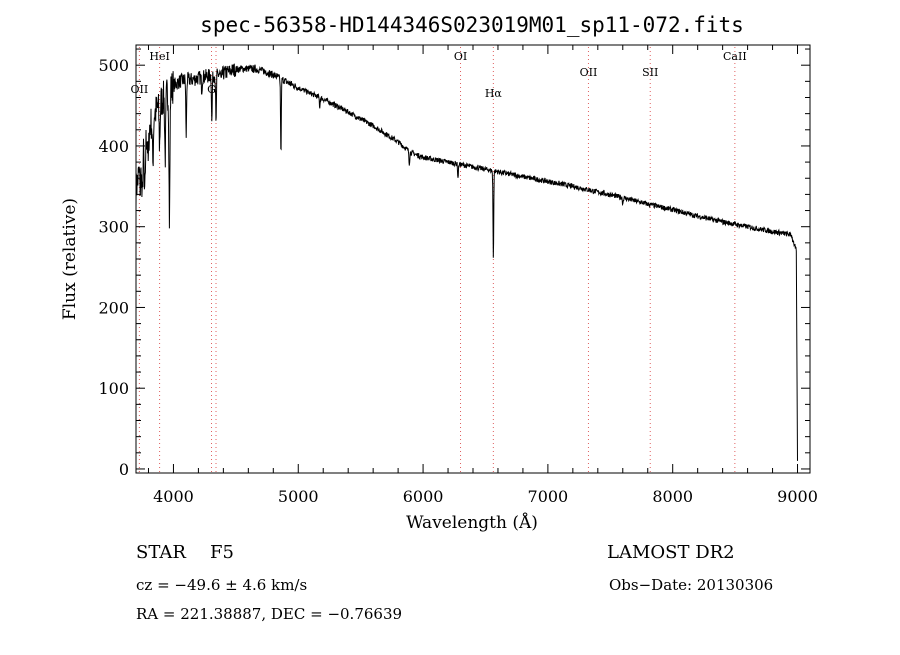  What do you see at coordinates (113, 227) in the screenshot?
I see `y-tick-label: 300` at bounding box center [113, 227].